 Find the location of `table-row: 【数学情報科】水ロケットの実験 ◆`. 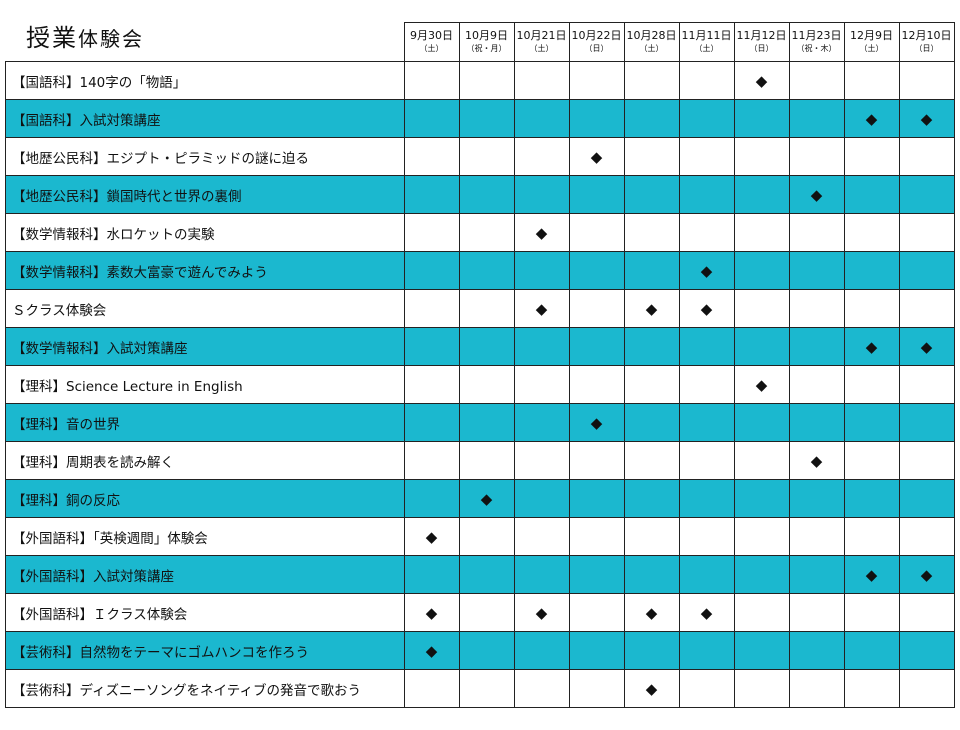

table-row: 【数学情報科】水ロケットの実験 ◆ is located at coordinates (480, 232).